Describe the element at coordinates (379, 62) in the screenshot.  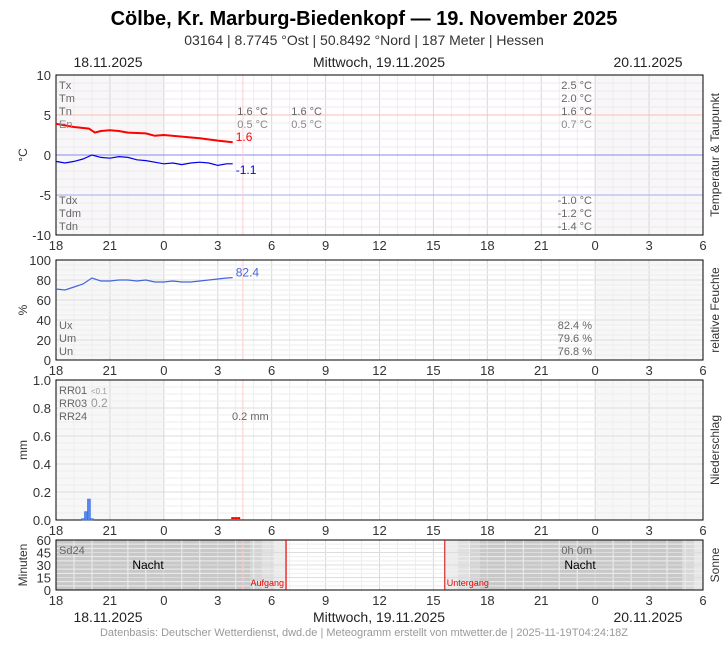
I see `date-mid-top: Mittwoch, 19.11.2025` at that location.